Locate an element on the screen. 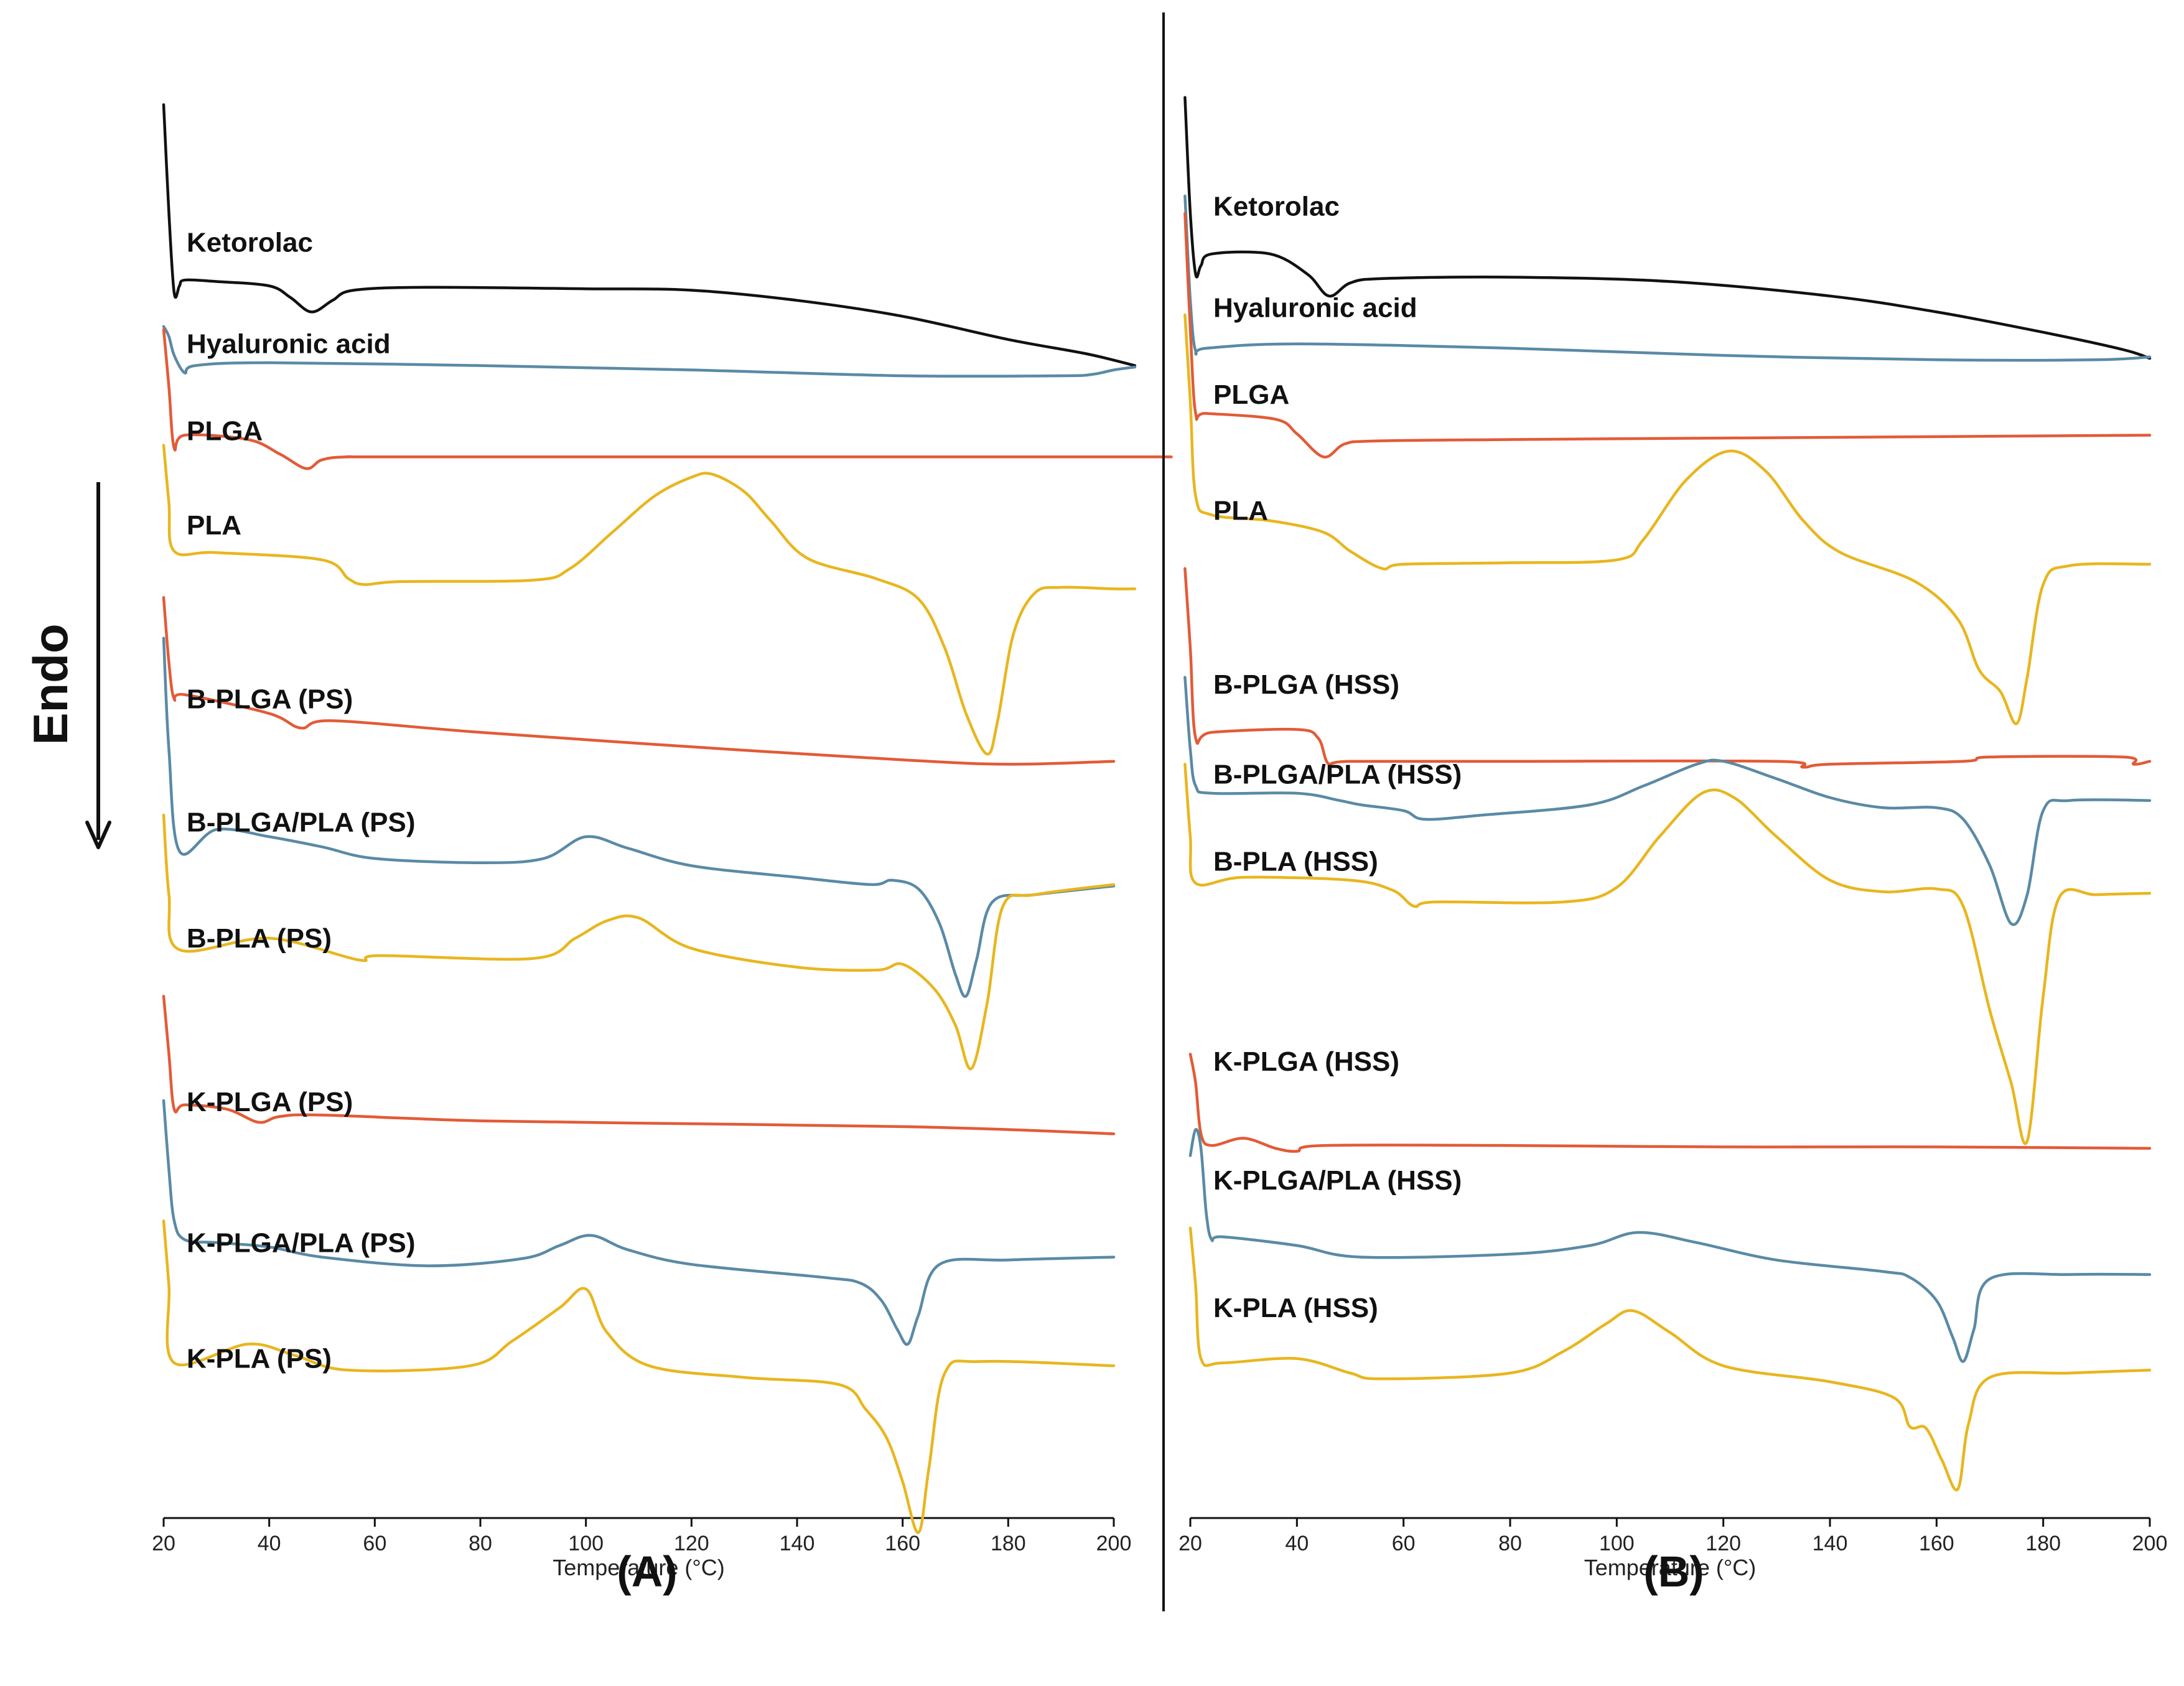  trace-k-pla-hss is located at coordinates (1670, 1359).